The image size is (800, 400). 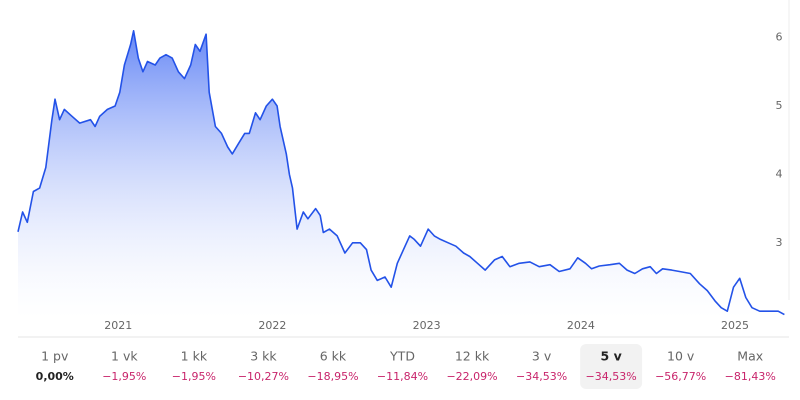 I want to click on y-tick-label: 5, so click(x=779, y=105).